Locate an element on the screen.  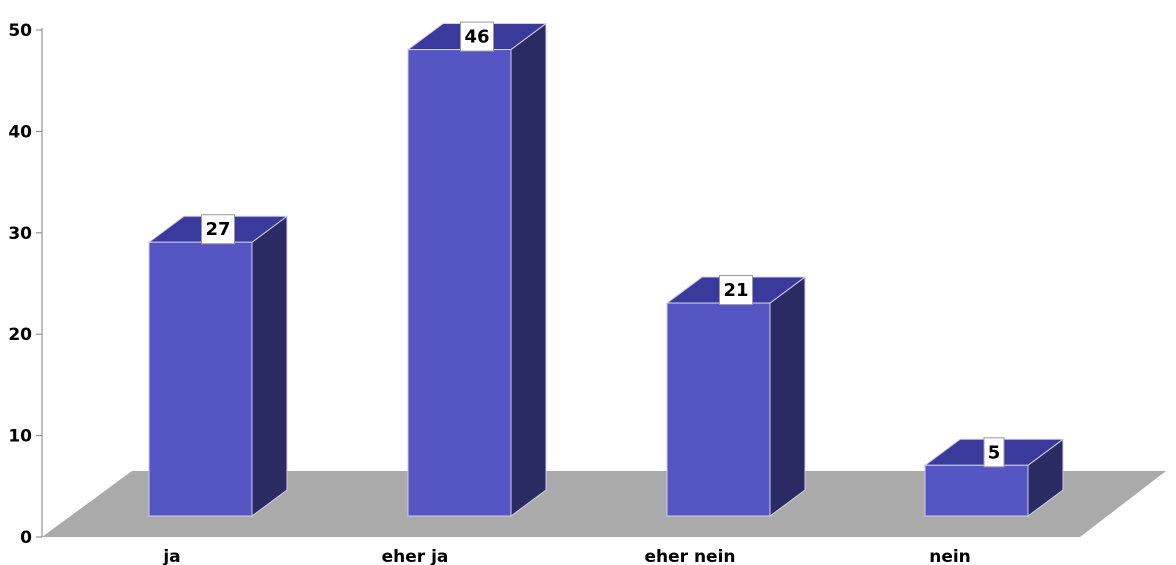
data-label: 27 is located at coordinates (217, 229).